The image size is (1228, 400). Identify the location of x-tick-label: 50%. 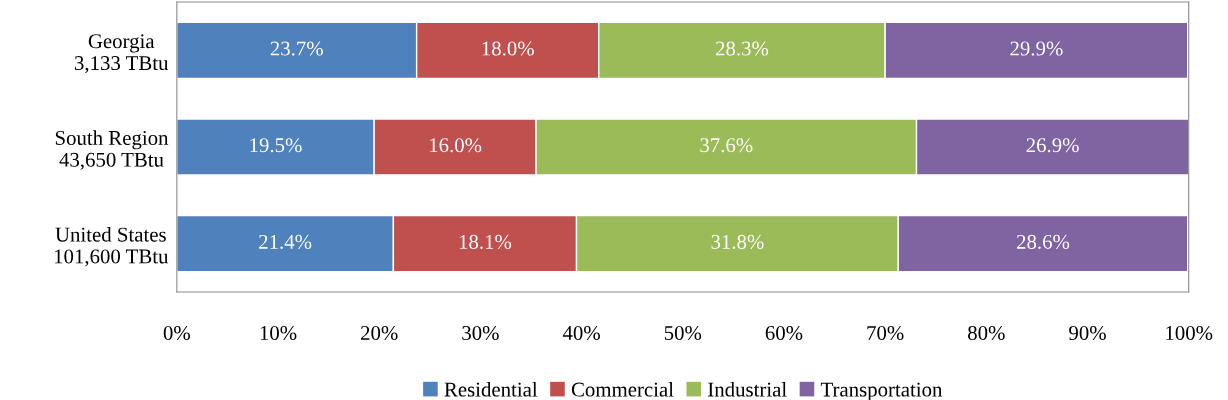
(683, 333).